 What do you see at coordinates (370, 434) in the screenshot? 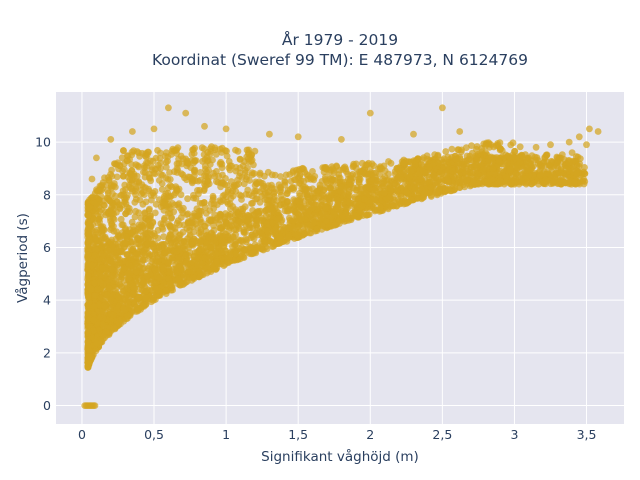
I see `x-tick-label: 2` at bounding box center [370, 434].